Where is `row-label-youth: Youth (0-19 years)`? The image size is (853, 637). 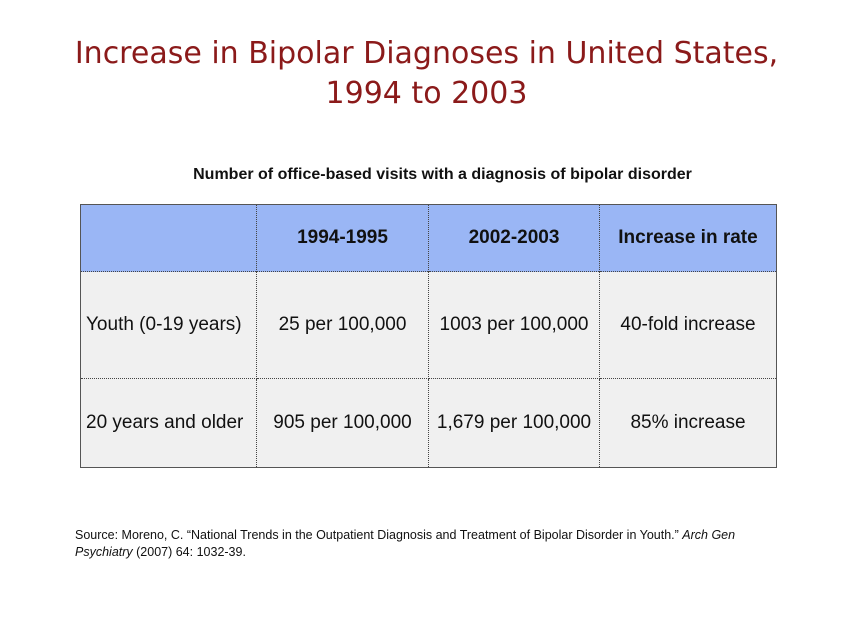
row-label-youth: Youth (0-19 years) is located at coordinates (168, 325).